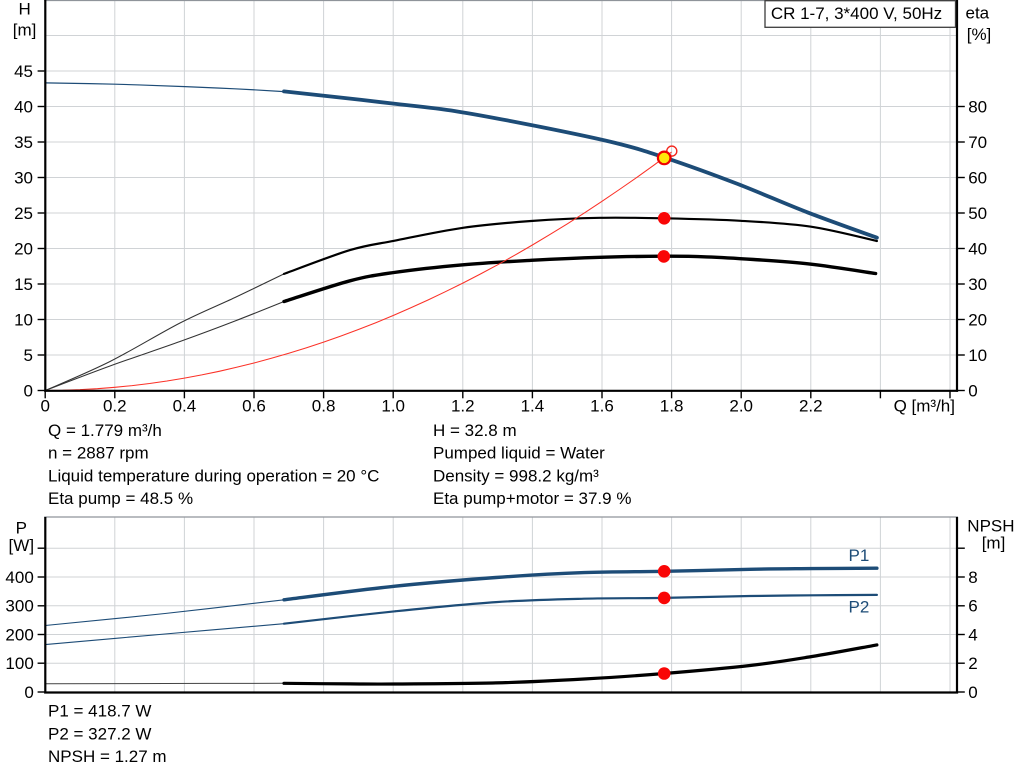 This screenshot has width=1024, height=781. I want to click on svg-text: 50, so click(977, 213).